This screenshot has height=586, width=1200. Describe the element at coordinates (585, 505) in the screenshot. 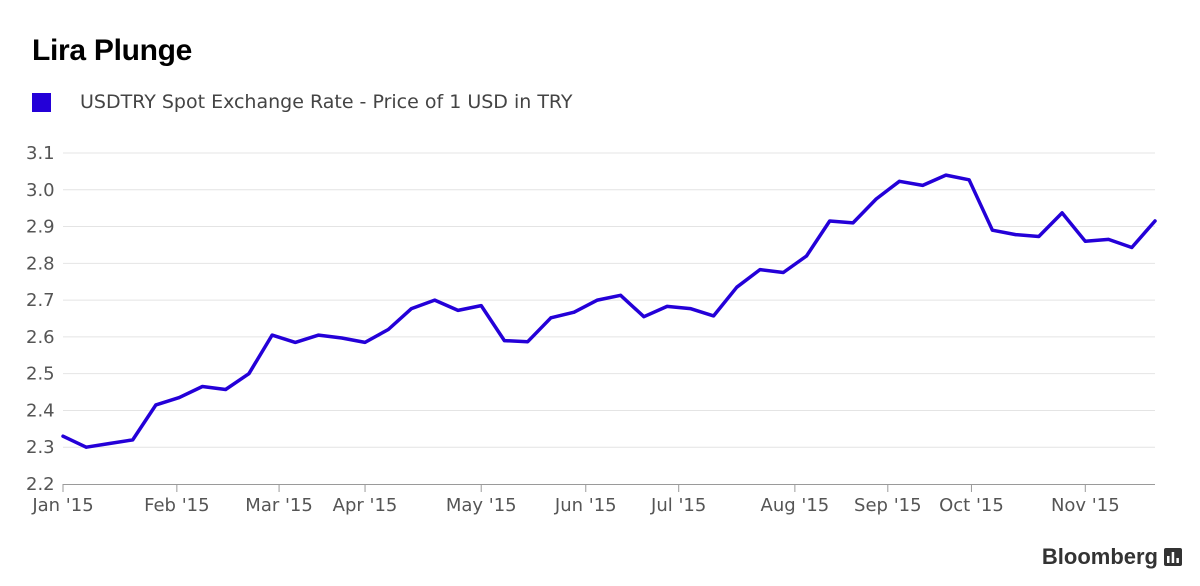

I see `x-tick-label: Jun '15` at that location.